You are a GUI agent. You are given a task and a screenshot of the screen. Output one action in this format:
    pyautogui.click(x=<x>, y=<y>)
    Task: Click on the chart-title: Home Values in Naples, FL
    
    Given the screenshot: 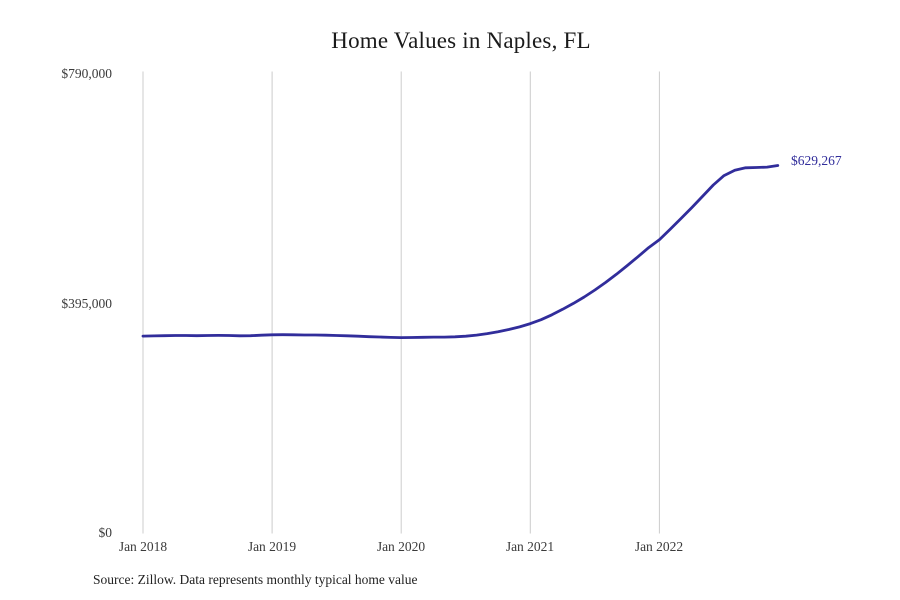 What is the action you would take?
    pyautogui.click(x=461, y=40)
    